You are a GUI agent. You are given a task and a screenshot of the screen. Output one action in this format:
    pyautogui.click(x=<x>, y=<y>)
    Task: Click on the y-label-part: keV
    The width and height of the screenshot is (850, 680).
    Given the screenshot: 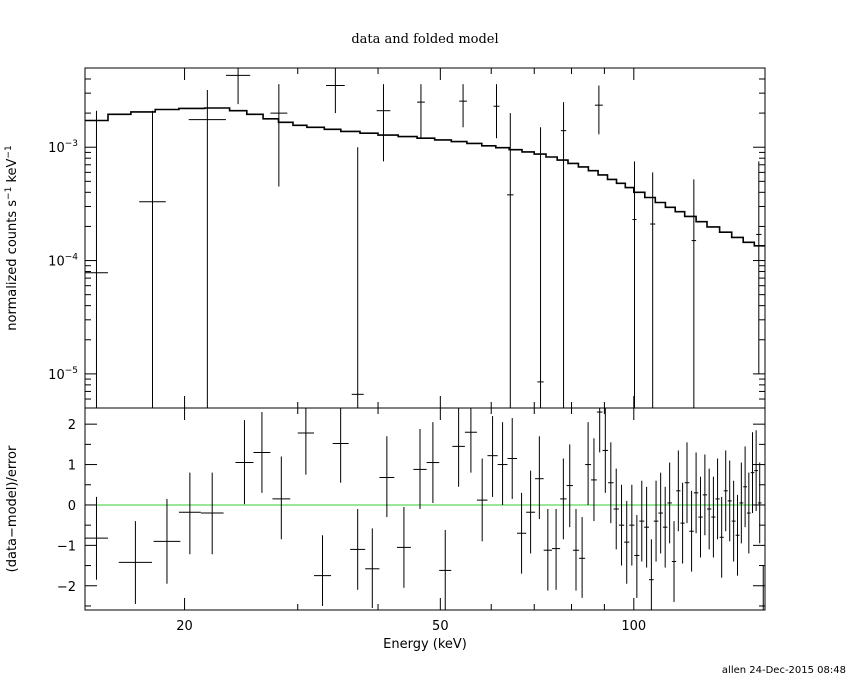 What is the action you would take?
    pyautogui.click(x=12, y=172)
    